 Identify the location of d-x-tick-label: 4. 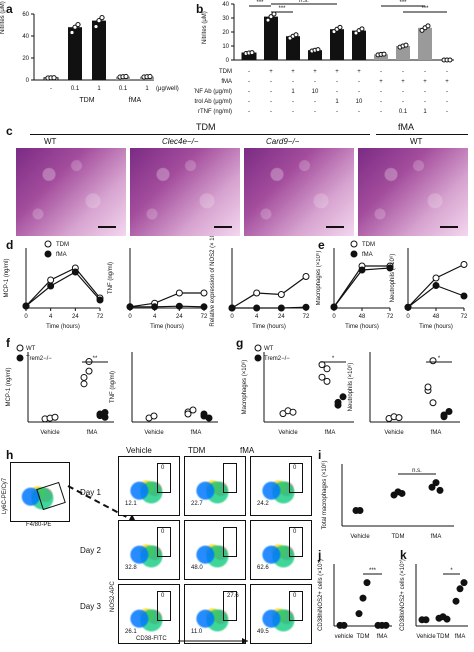
(155, 317).